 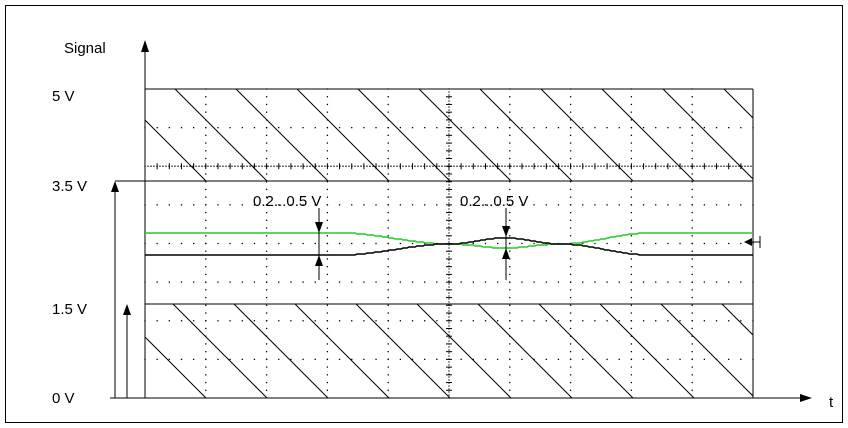 What do you see at coordinates (69, 309) in the screenshot?
I see `level-label-1-5v: 1.5 V` at bounding box center [69, 309].